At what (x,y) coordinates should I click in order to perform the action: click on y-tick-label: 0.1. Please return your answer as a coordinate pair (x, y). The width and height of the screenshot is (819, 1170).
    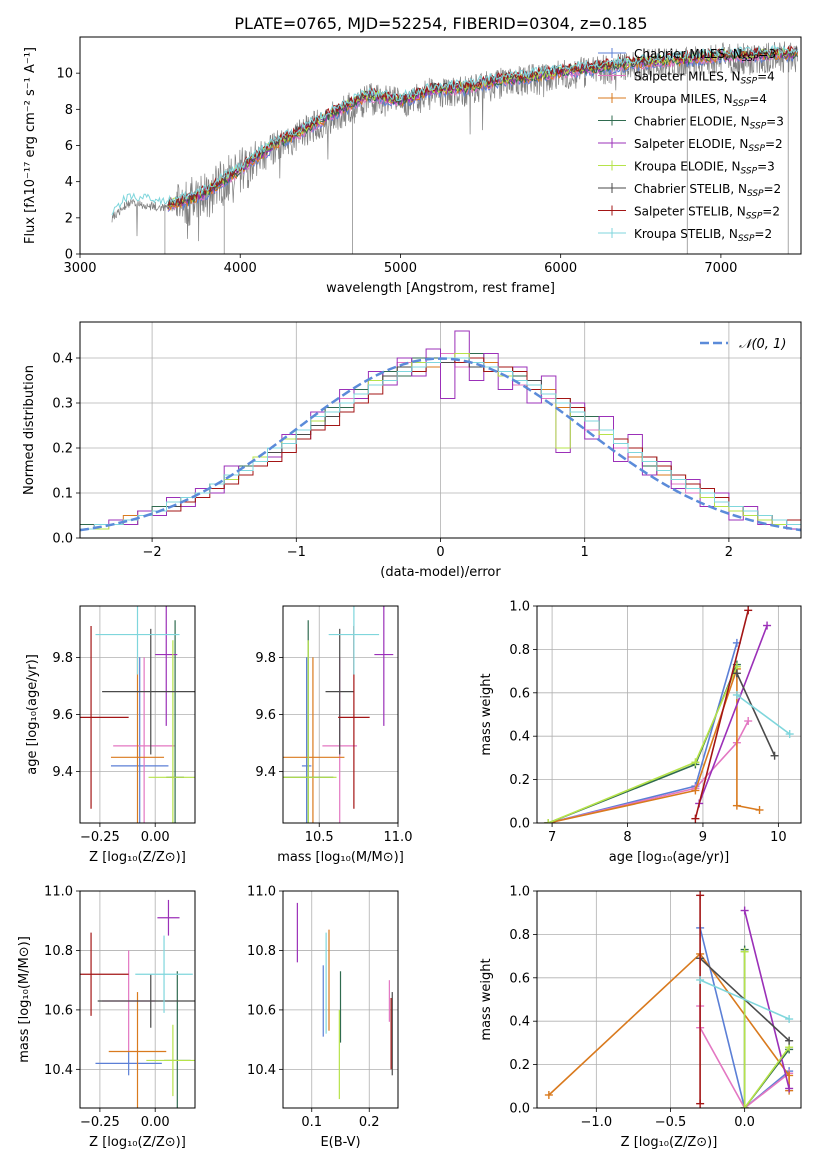
    Looking at the image, I should click on (62, 494).